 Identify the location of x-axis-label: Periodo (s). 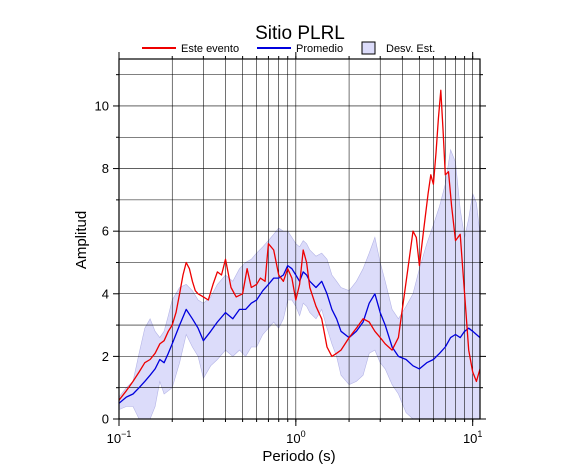
(298, 456).